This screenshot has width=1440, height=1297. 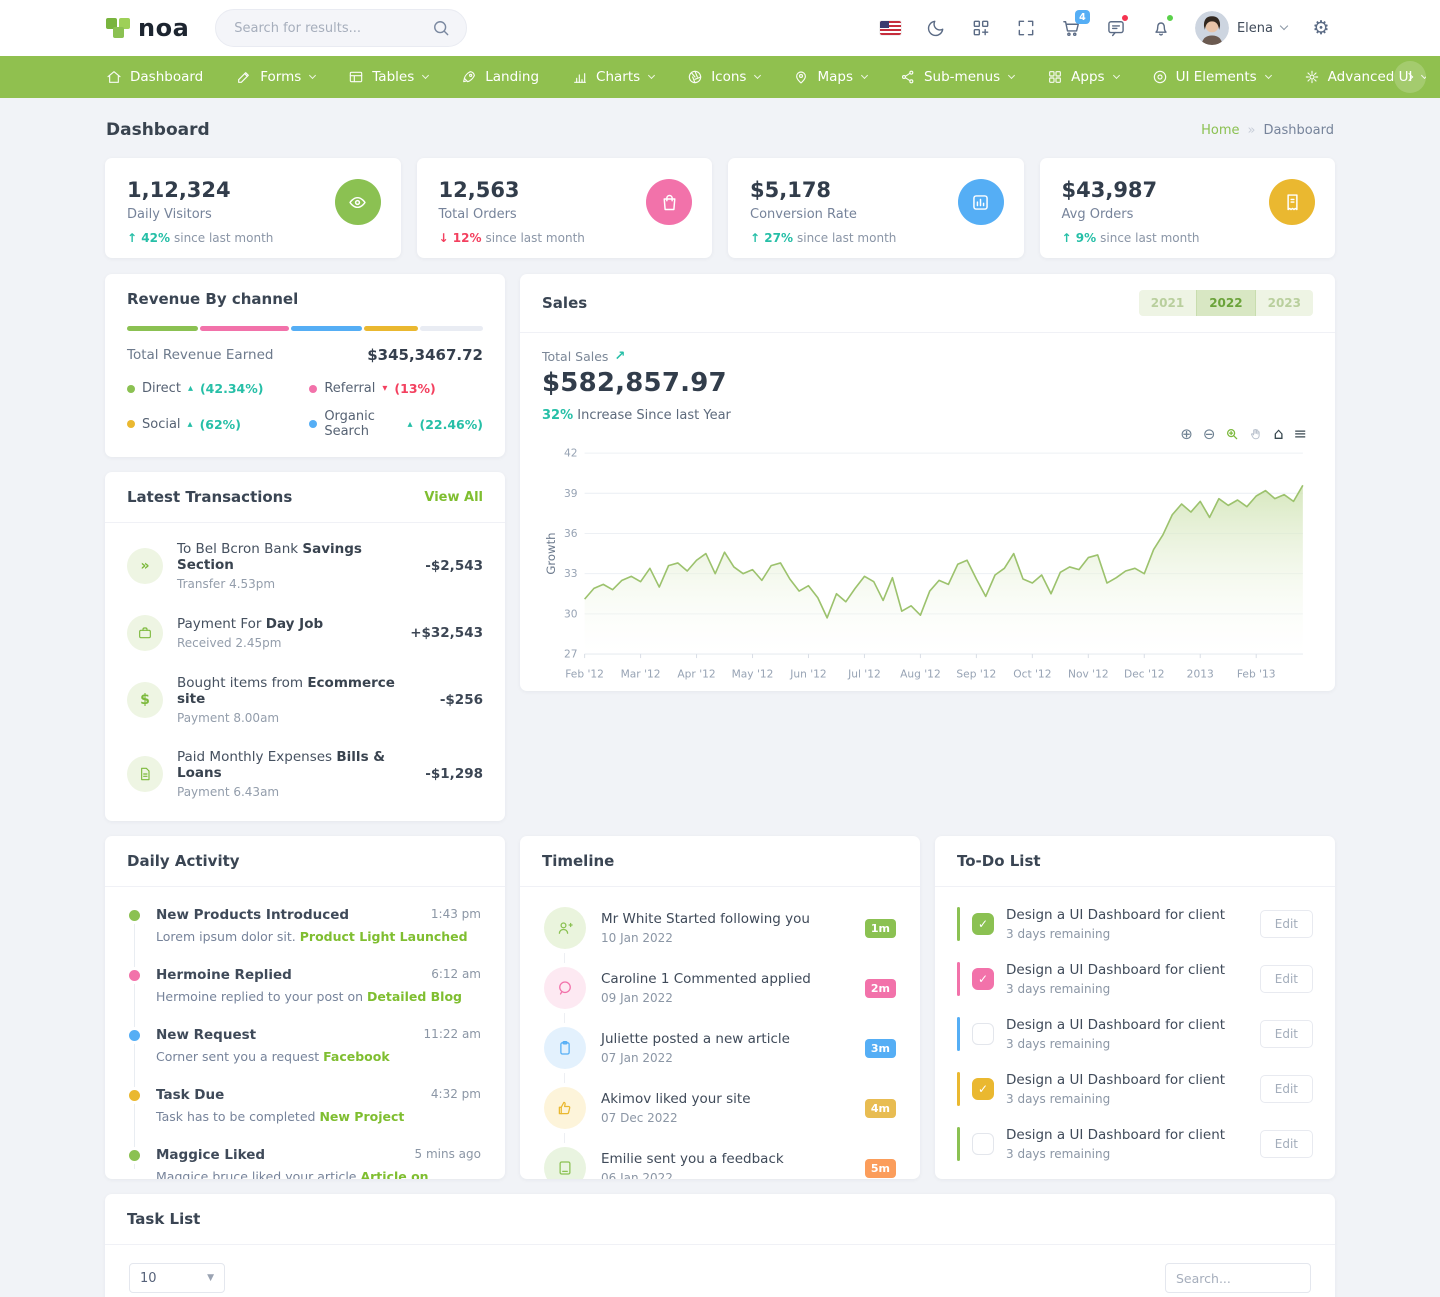 I want to click on time-badge: 4m, so click(x=880, y=1108).